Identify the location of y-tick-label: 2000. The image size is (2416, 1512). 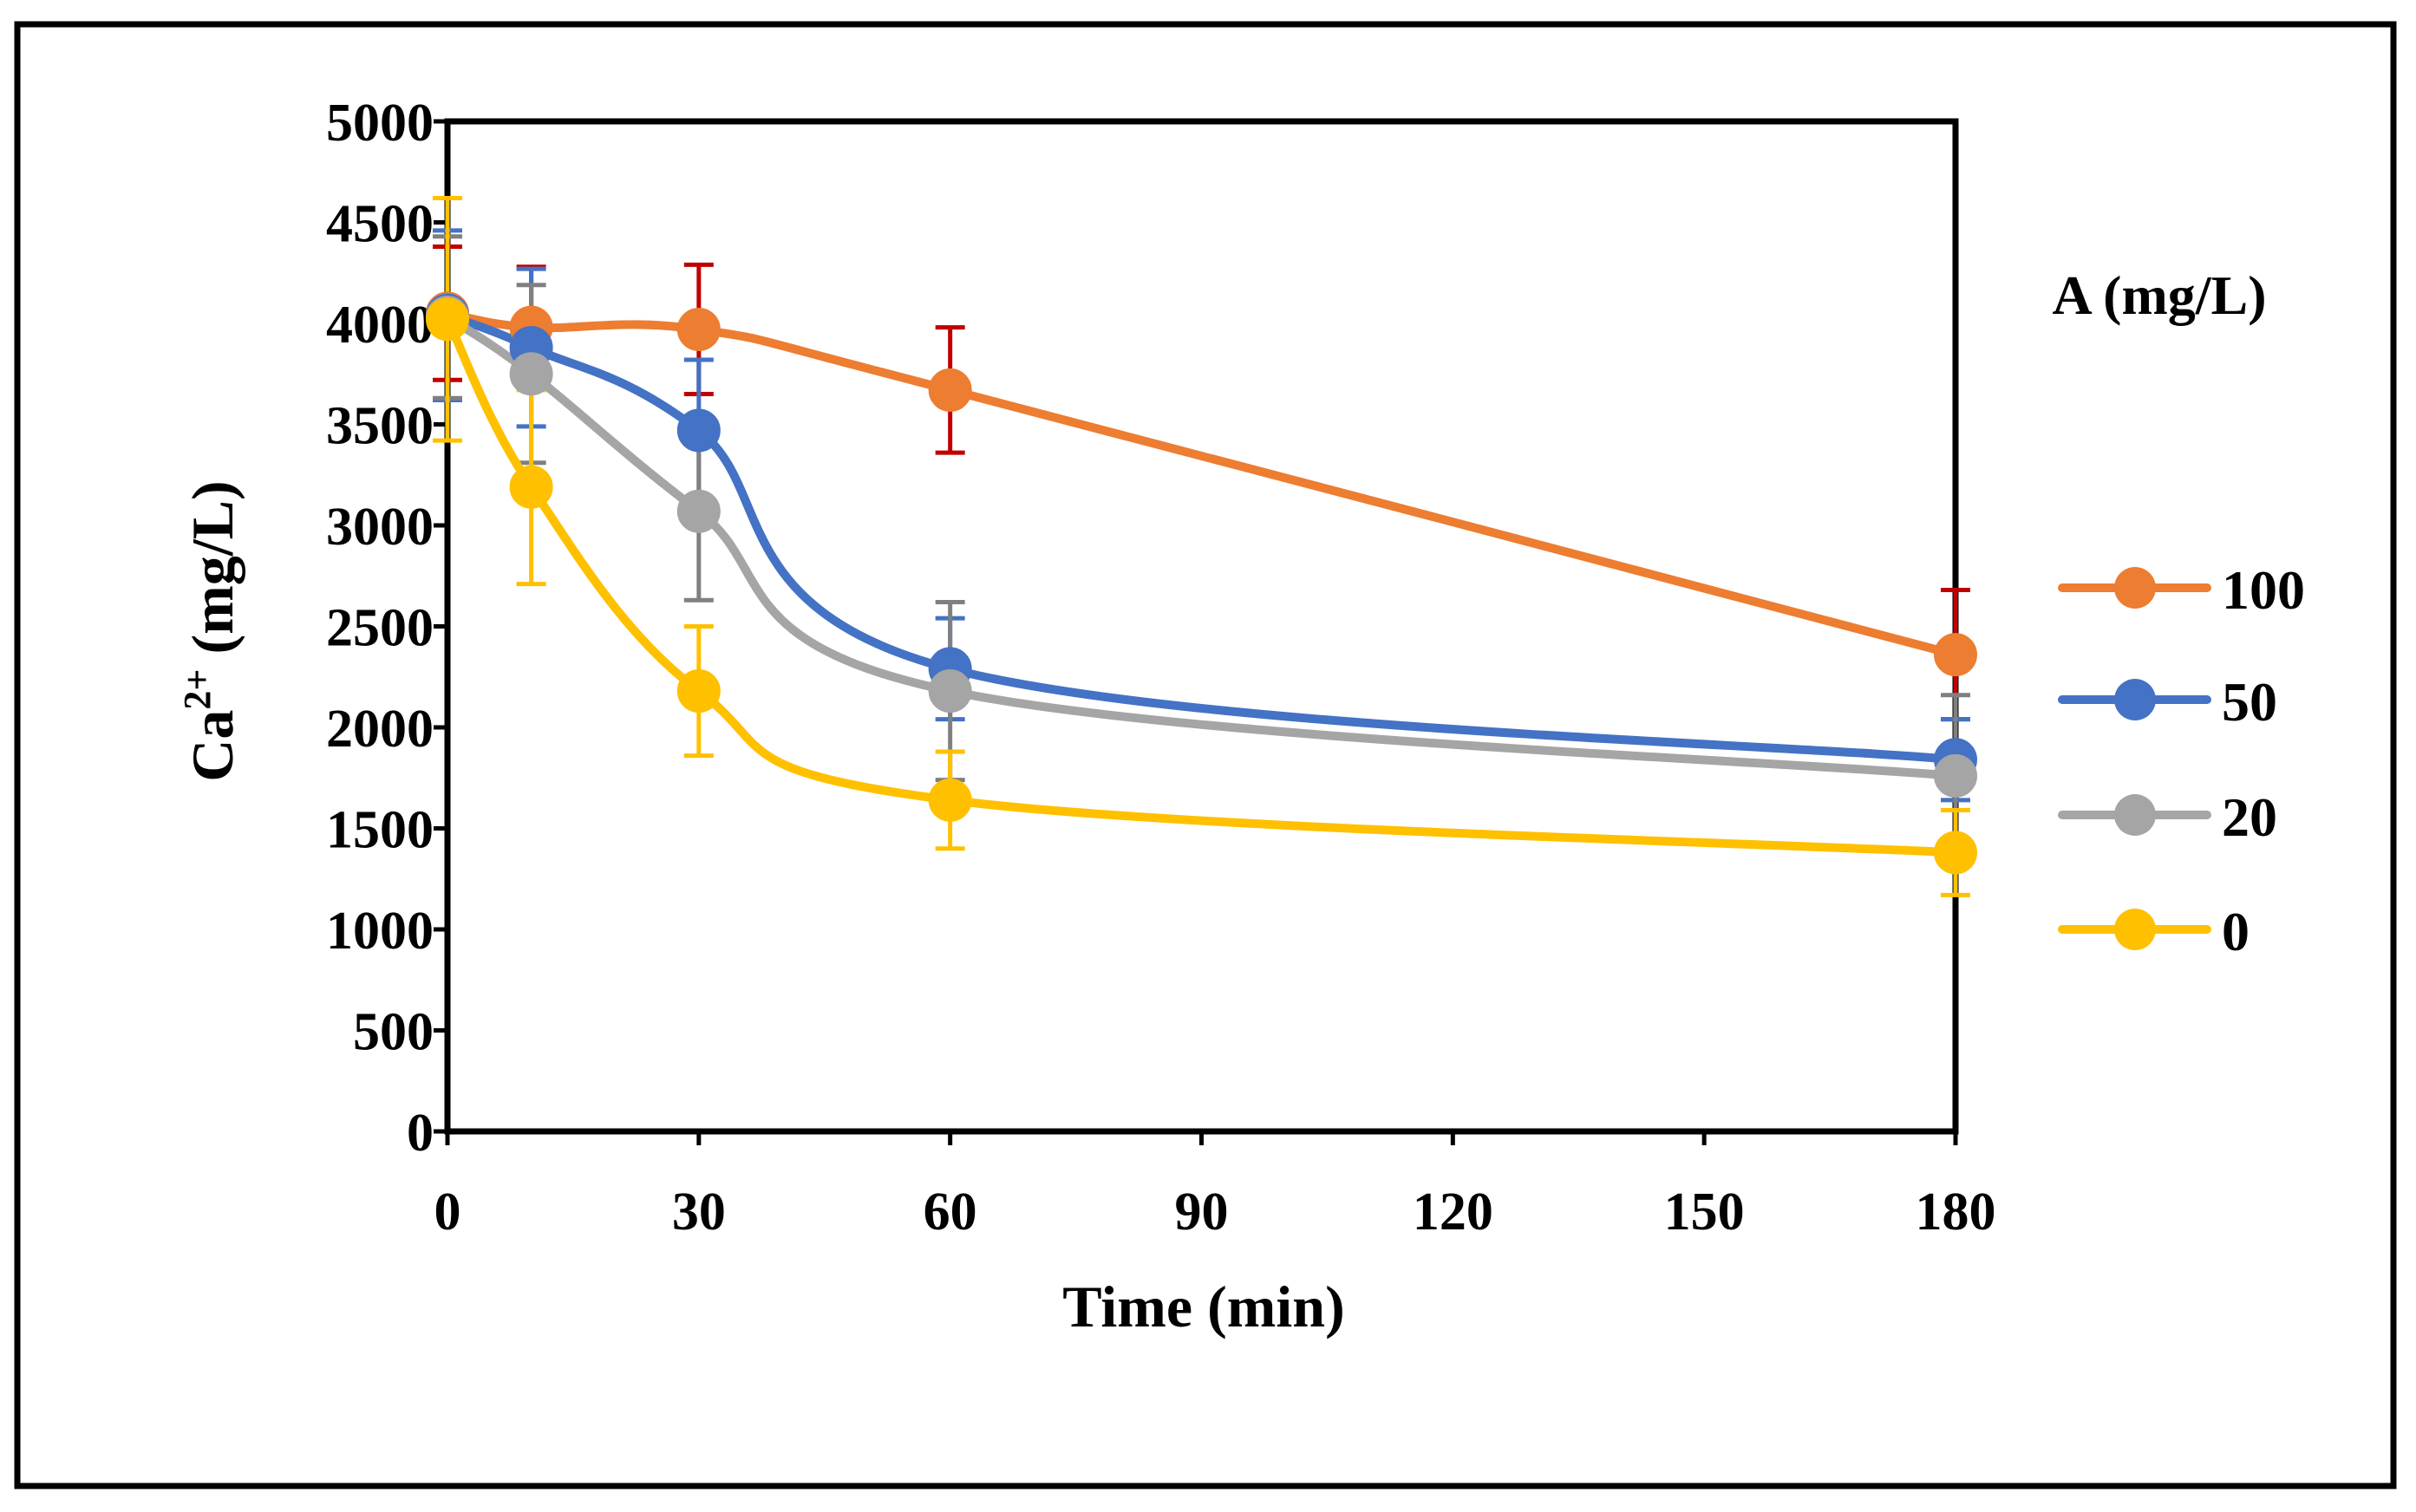
(380, 730).